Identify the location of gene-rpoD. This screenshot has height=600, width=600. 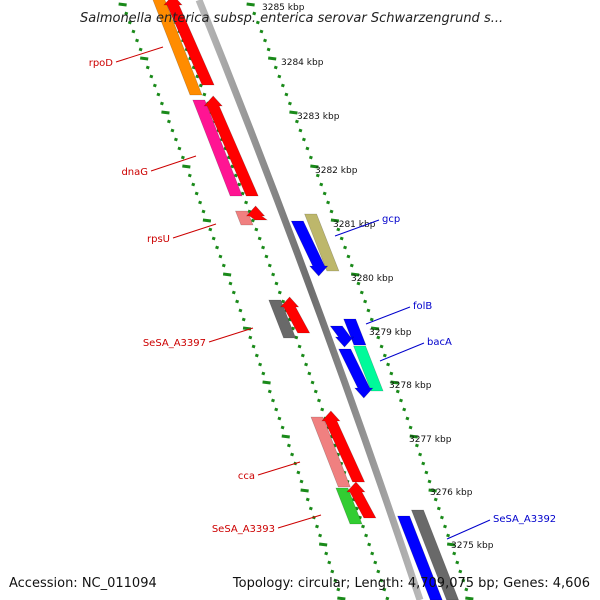
(177, 48).